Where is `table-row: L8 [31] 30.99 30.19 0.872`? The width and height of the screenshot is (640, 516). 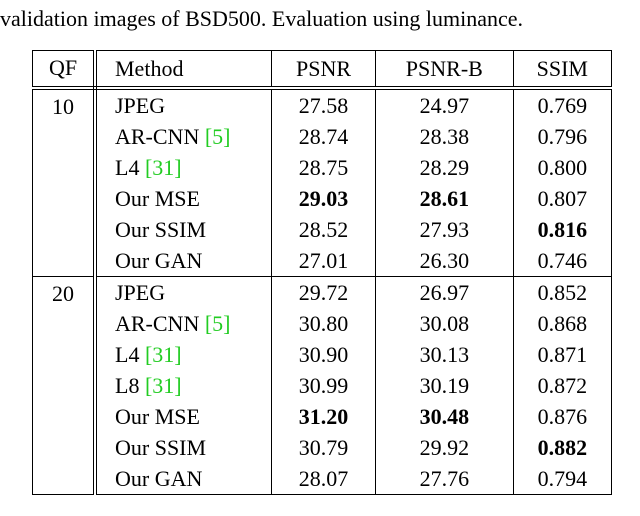 table-row: L8 [31] 30.99 30.19 0.872 is located at coordinates (323, 385).